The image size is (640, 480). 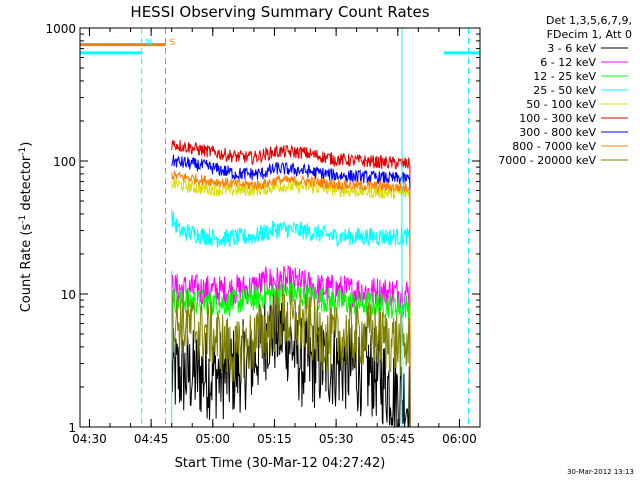 What do you see at coordinates (554, 146) in the screenshot?
I see `legend-entry-label: 800 - 7000 keV` at bounding box center [554, 146].